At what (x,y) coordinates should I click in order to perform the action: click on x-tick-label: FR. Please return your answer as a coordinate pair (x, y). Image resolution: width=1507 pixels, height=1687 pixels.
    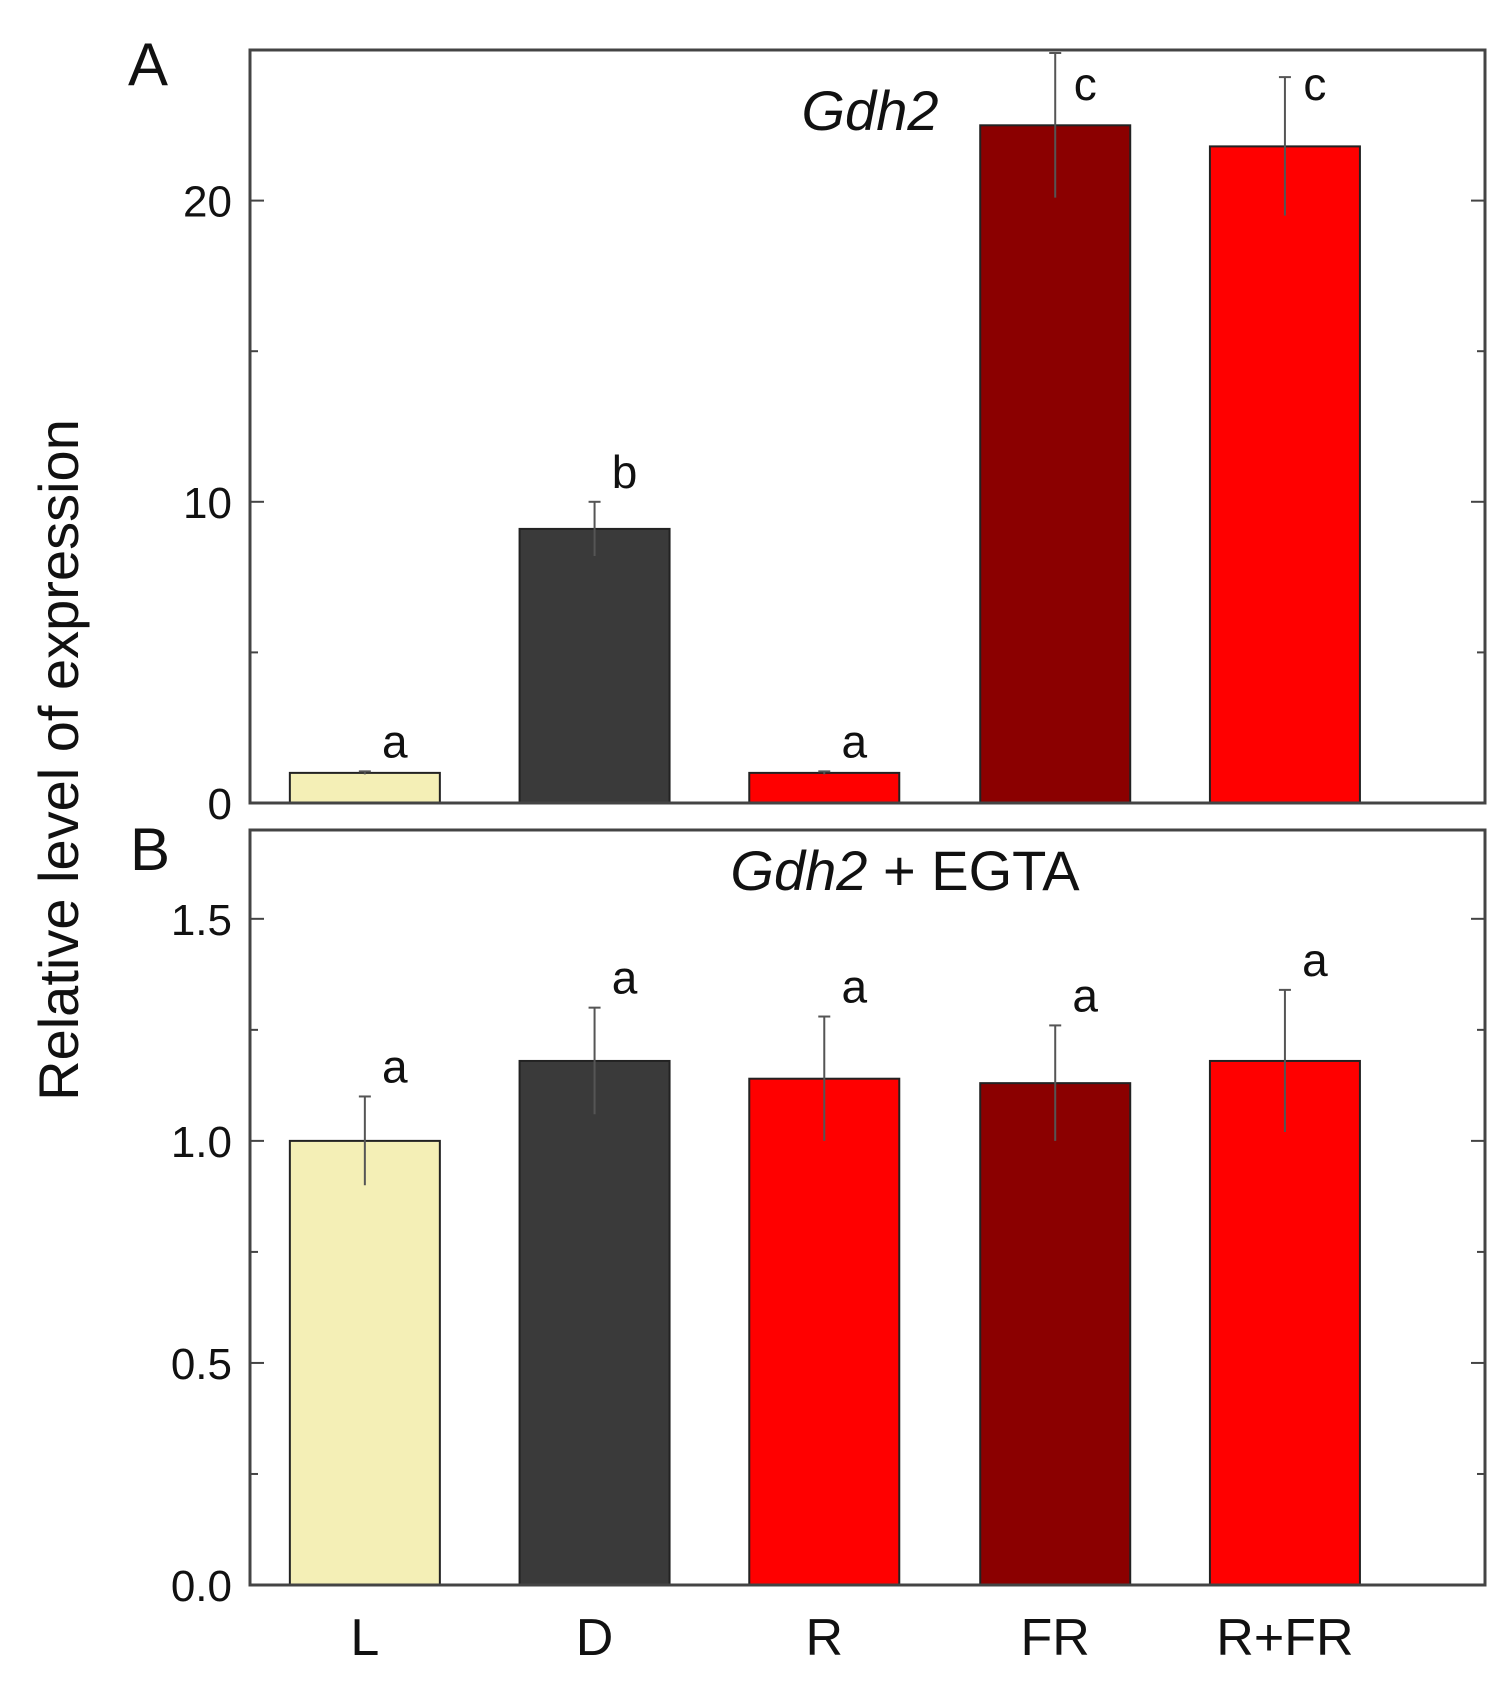
    Looking at the image, I should click on (1055, 1638).